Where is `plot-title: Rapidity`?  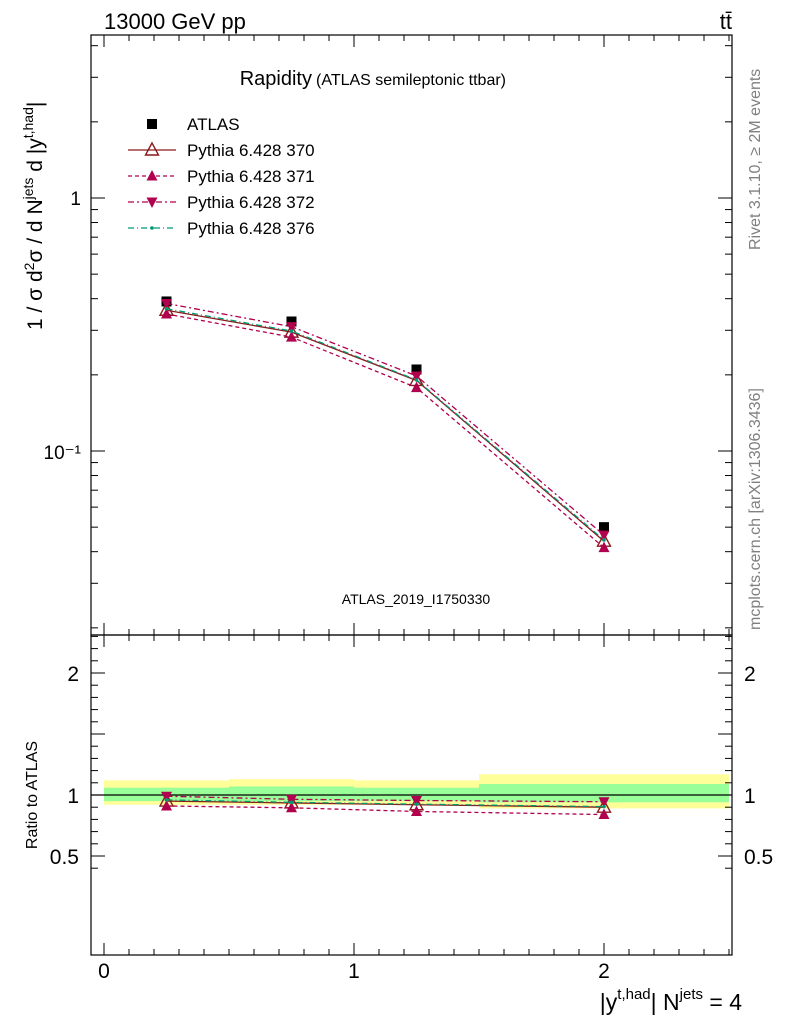
plot-title: Rapidity is located at coordinates (276, 79).